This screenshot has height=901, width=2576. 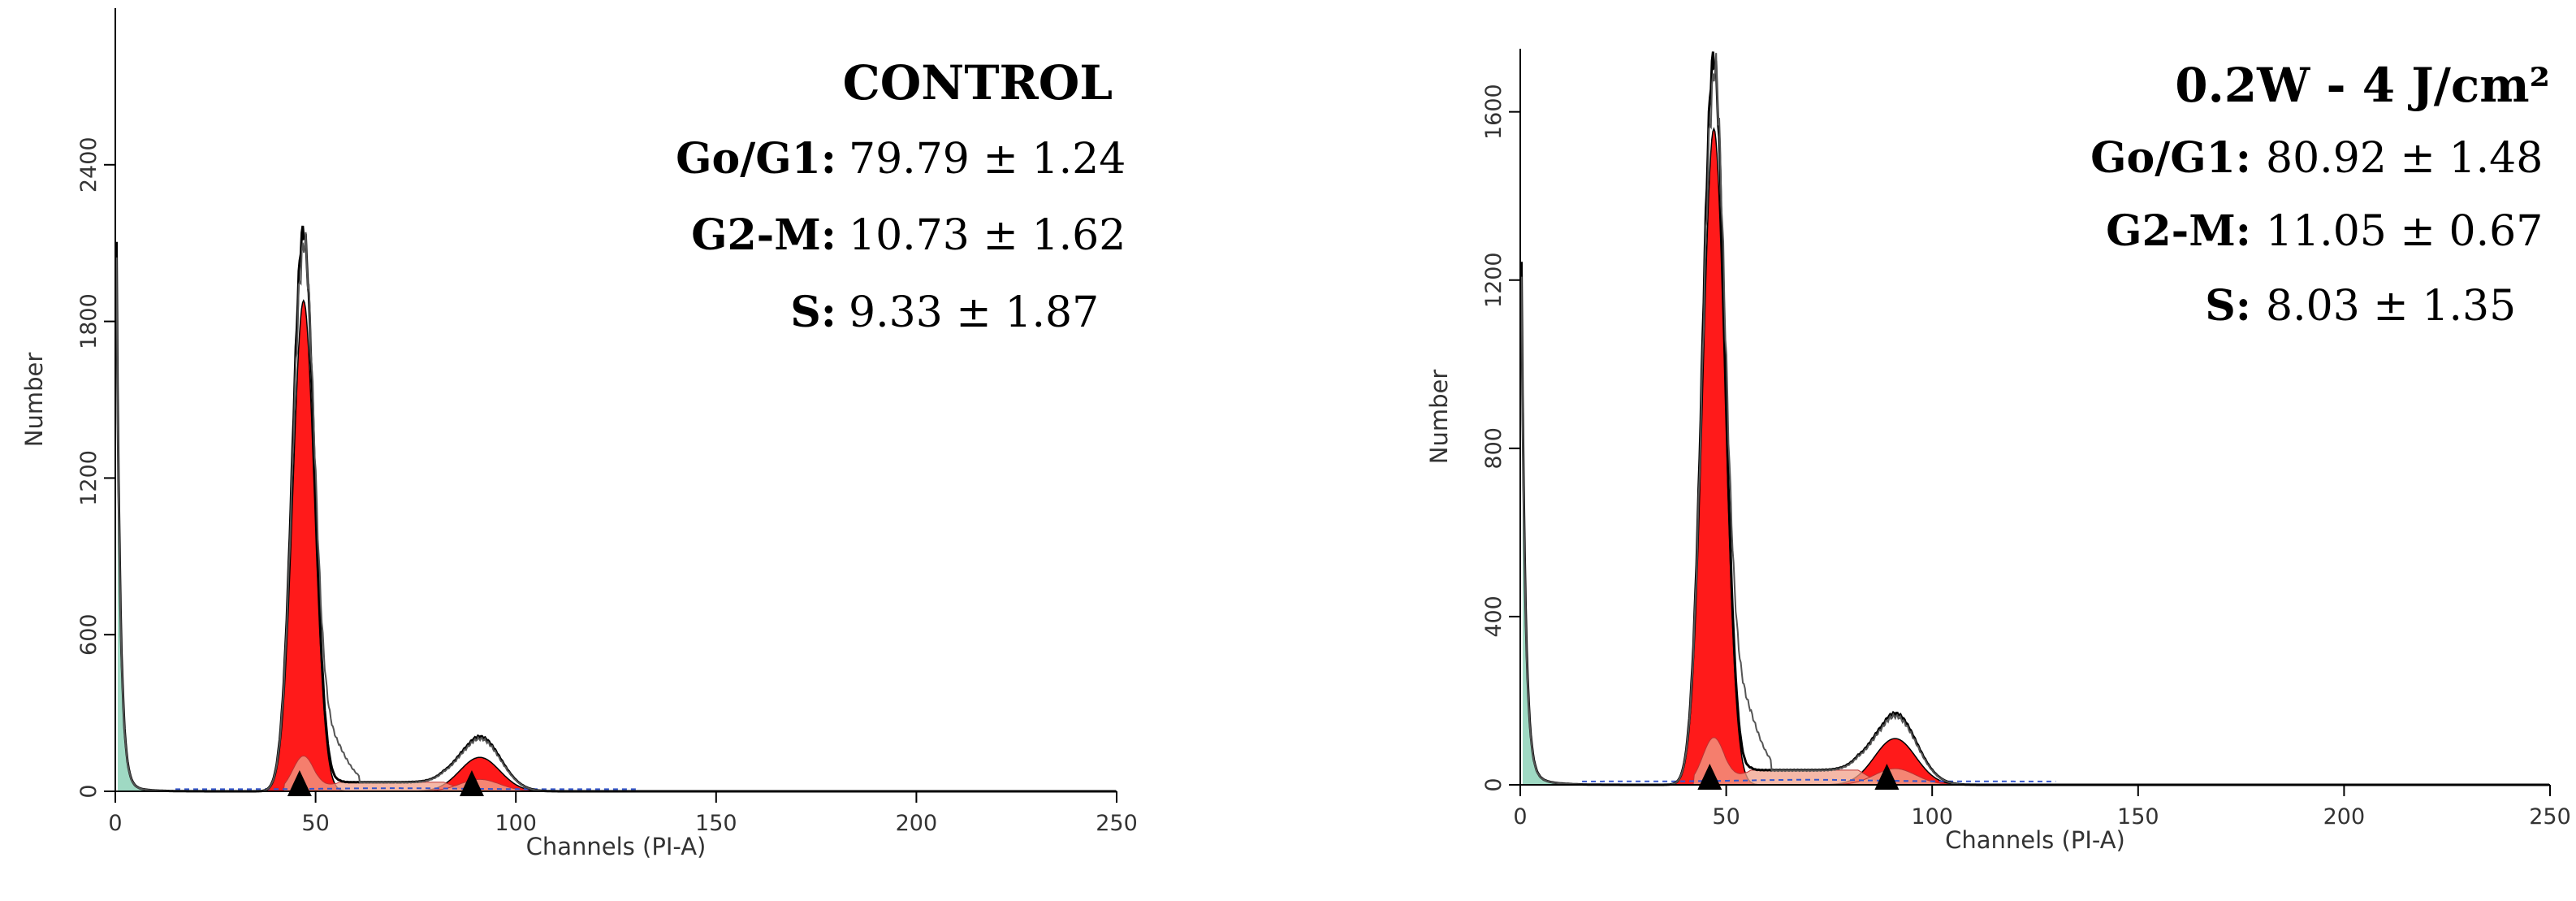 What do you see at coordinates (1494, 112) in the screenshot?
I see `y-tick-label: 1600` at bounding box center [1494, 112].